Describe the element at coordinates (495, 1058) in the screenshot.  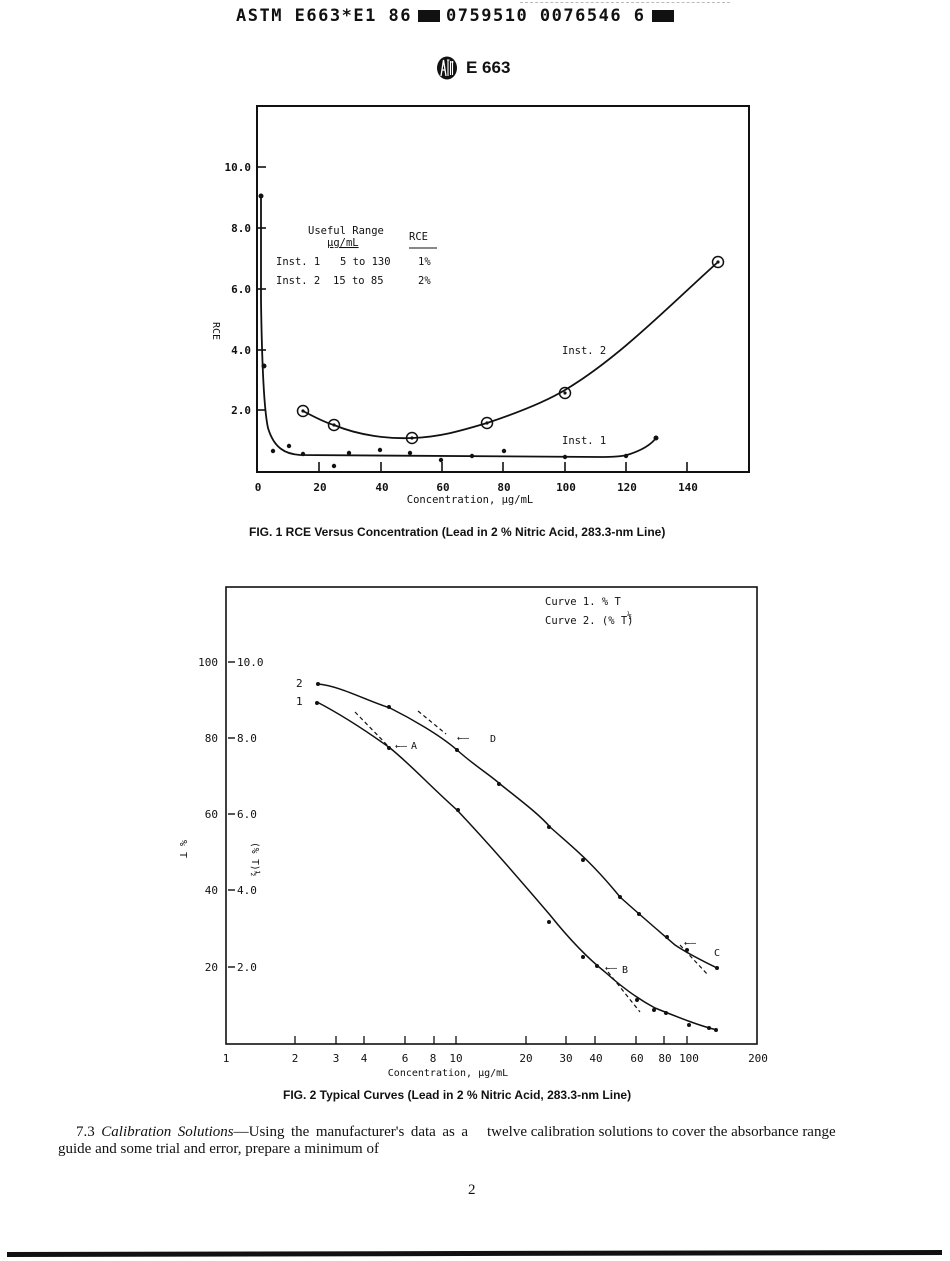
I see `x-axis-labels: 1 2 3 4 6 8 10 20 30 40 60 80 100 200` at that location.